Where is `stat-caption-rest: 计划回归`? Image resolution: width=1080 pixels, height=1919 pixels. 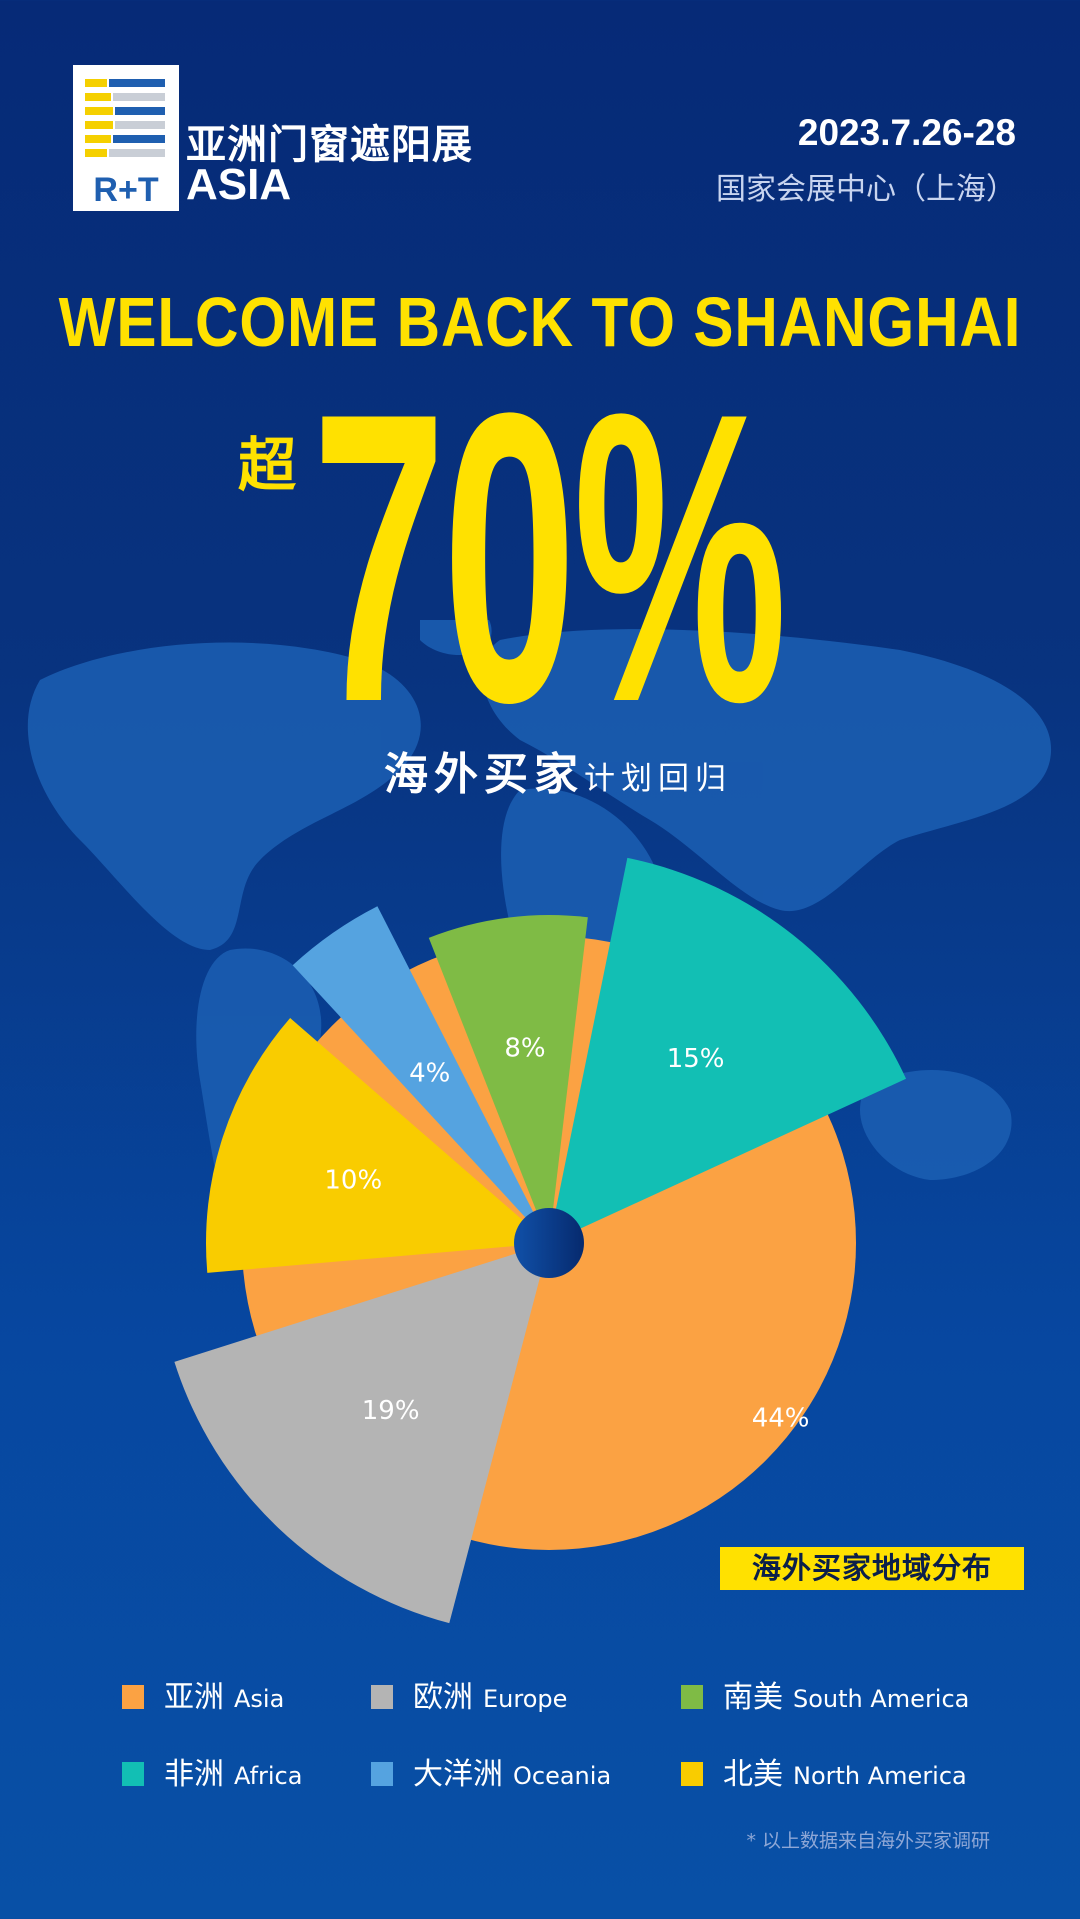
stat-caption-rest: 计划回归 is located at coordinates (658, 779).